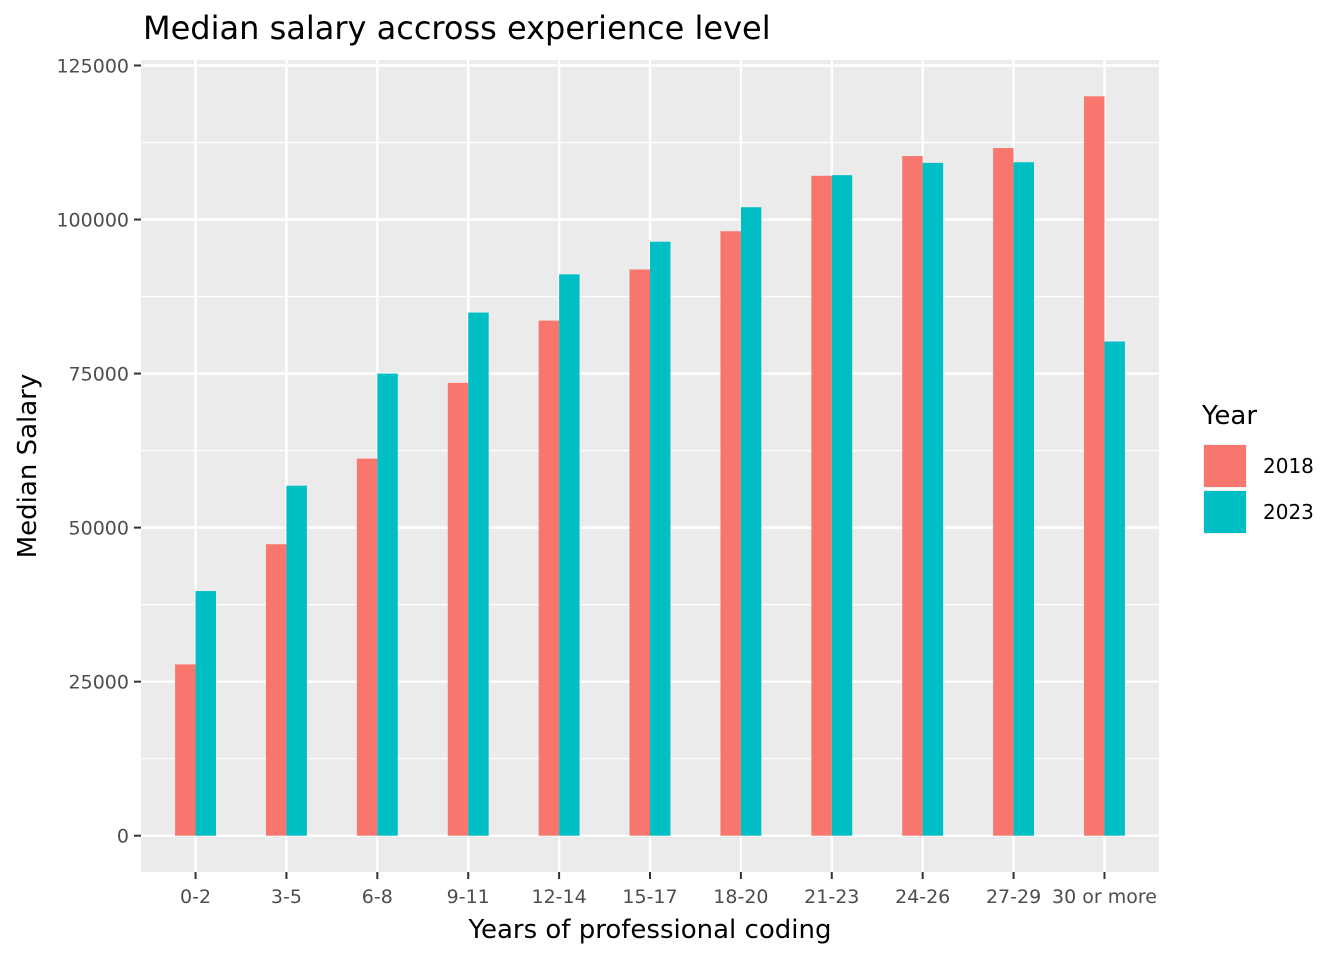  I want to click on x-tick-label: 3-5, so click(286, 897).